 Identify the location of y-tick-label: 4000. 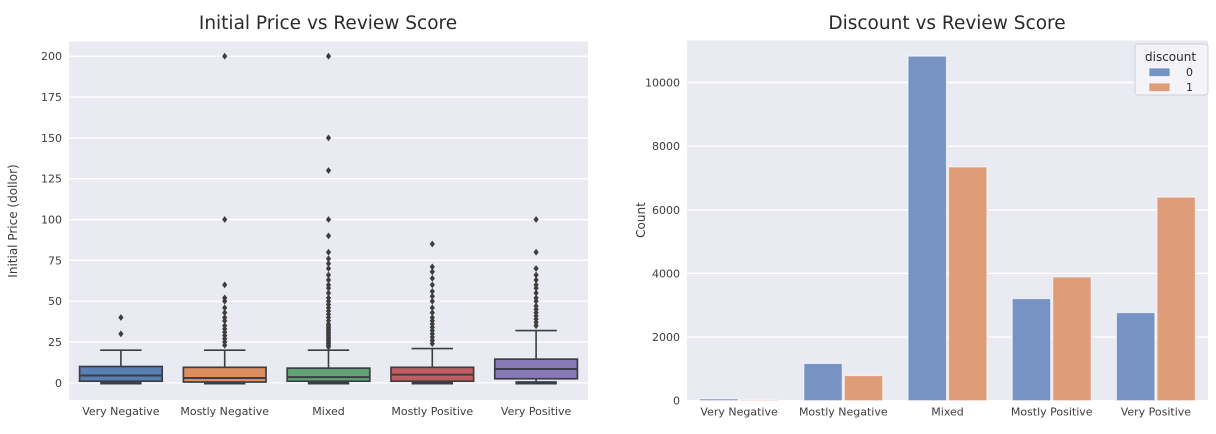
(666, 273).